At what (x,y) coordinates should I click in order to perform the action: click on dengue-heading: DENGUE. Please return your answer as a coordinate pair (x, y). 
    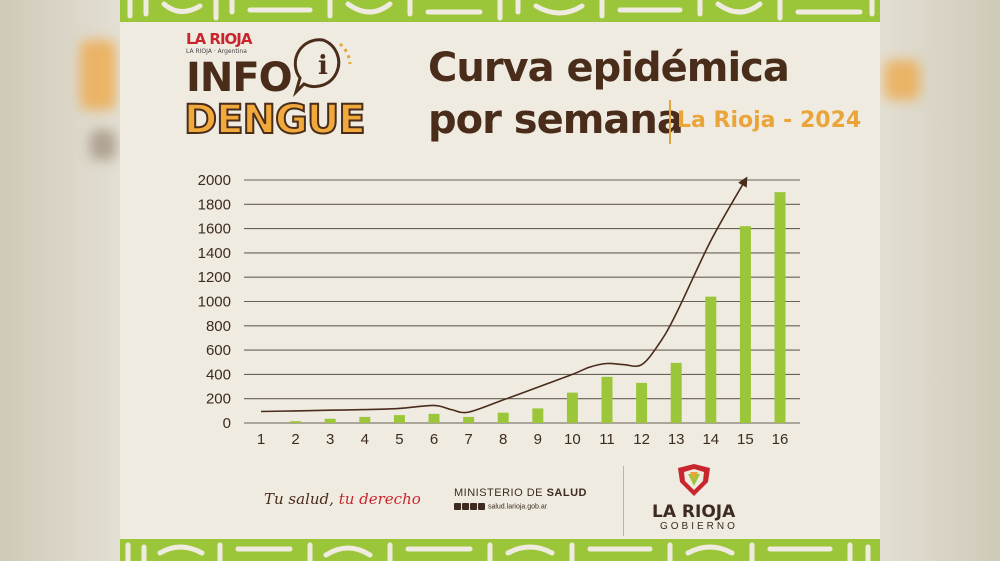
    Looking at the image, I should click on (275, 120).